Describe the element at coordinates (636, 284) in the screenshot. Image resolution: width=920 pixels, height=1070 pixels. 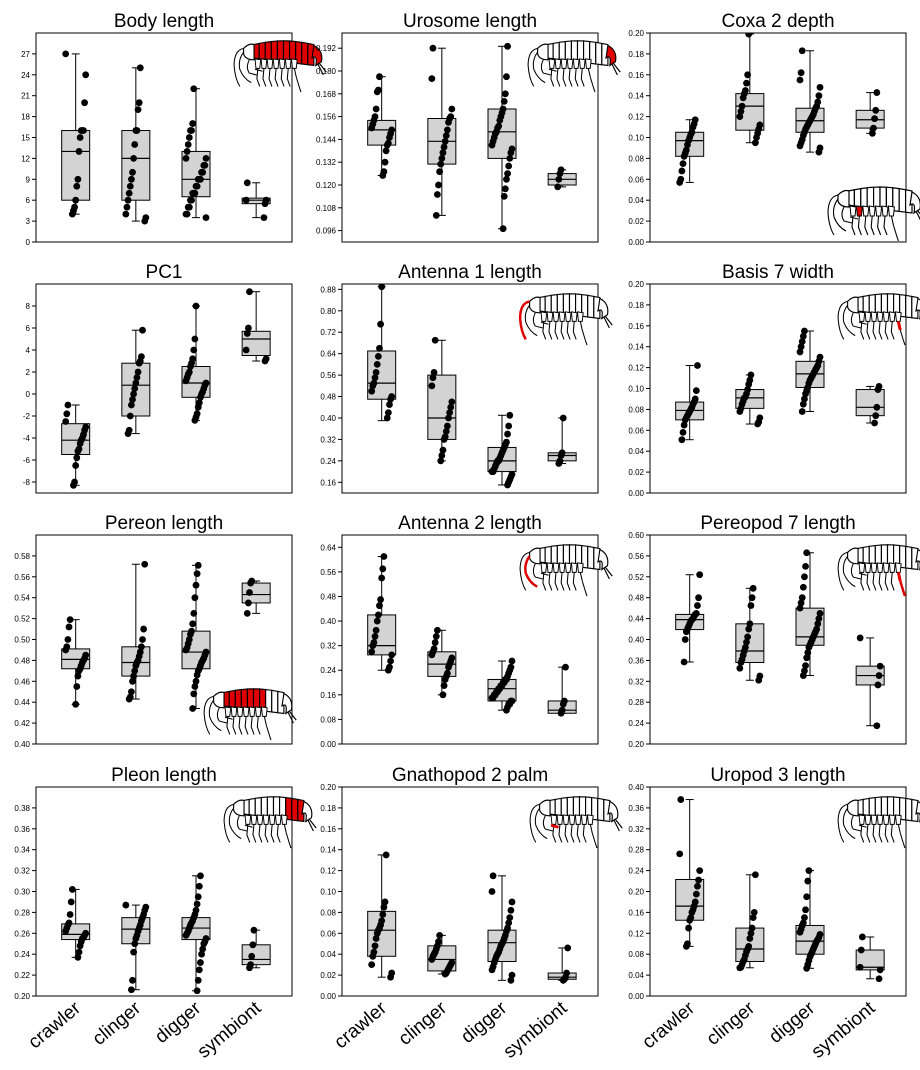
I see `y-tick-label: 0.20` at that location.